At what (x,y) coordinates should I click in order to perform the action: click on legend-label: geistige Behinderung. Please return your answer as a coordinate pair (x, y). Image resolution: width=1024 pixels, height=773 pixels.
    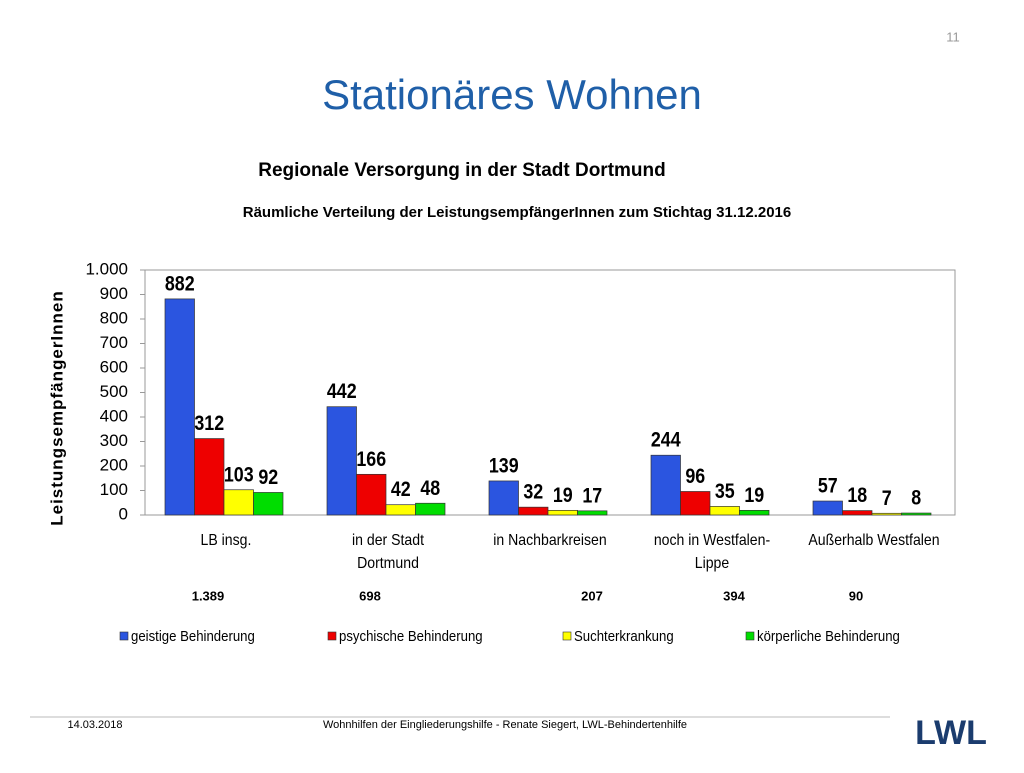
    Looking at the image, I should click on (193, 635).